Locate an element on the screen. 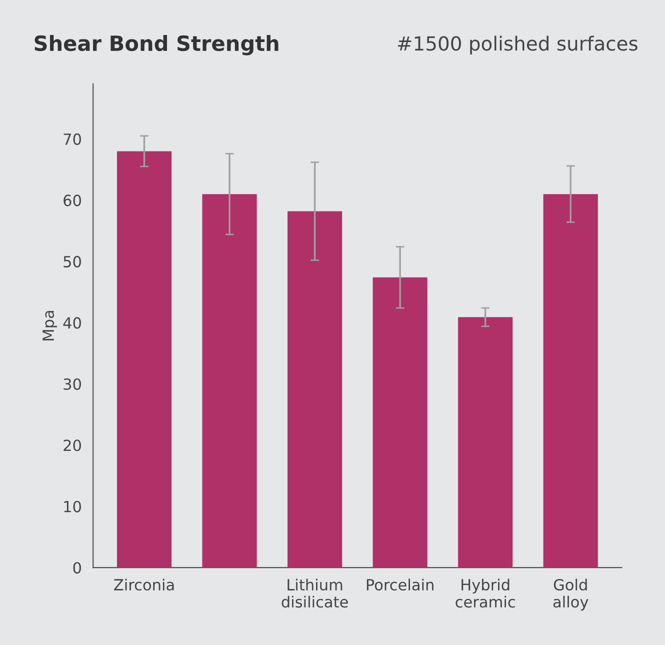 This screenshot has height=645, width=665. y-axis-title: Mpa is located at coordinates (49, 325).